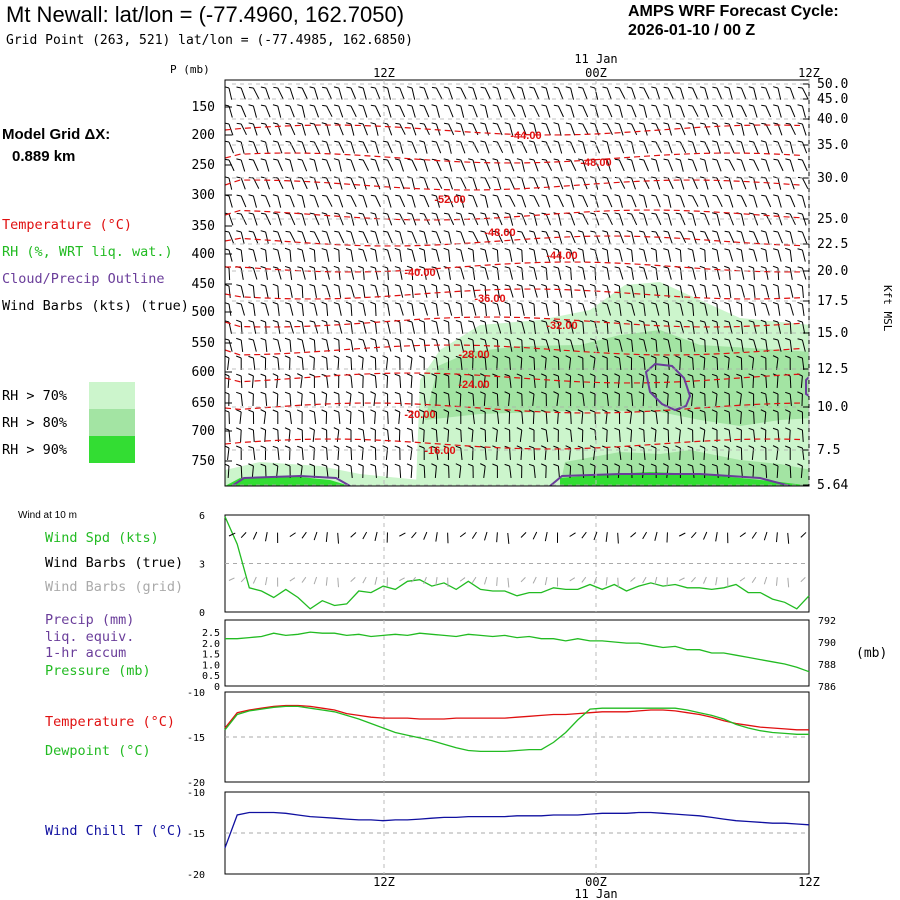  I want to click on legend-temp-lower: Temperature (°C), so click(110, 722).